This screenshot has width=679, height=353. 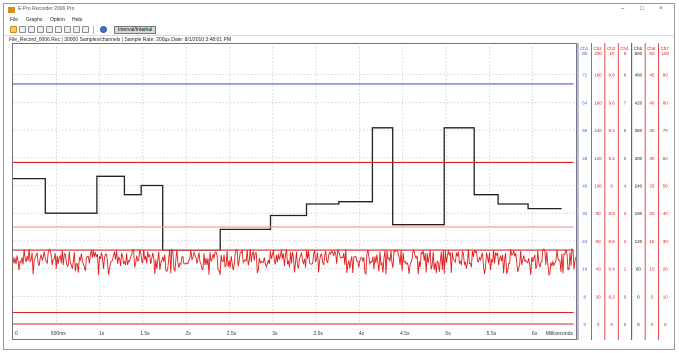 What do you see at coordinates (666, 75) in the screenshot?
I see `y-tick-label: 90` at bounding box center [666, 75].